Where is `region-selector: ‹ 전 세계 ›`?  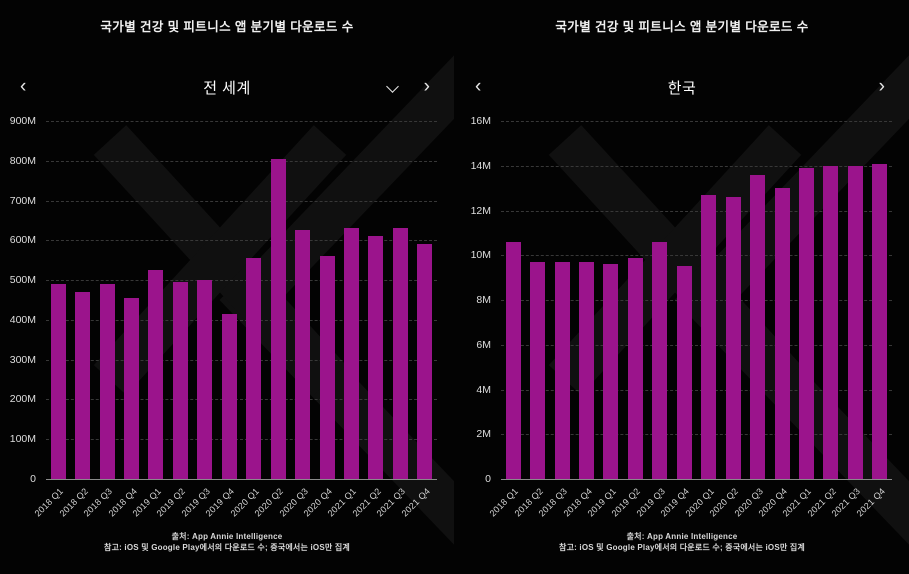
region-selector: ‹ 전 세계 › is located at coordinates (227, 87).